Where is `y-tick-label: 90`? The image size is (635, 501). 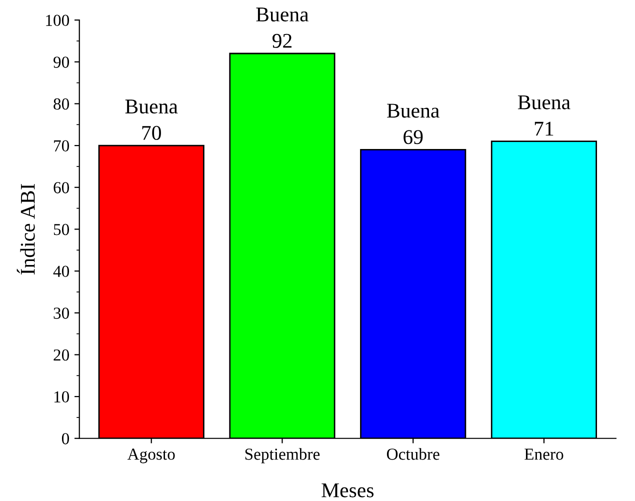 y-tick-label: 90 is located at coordinates (62, 62).